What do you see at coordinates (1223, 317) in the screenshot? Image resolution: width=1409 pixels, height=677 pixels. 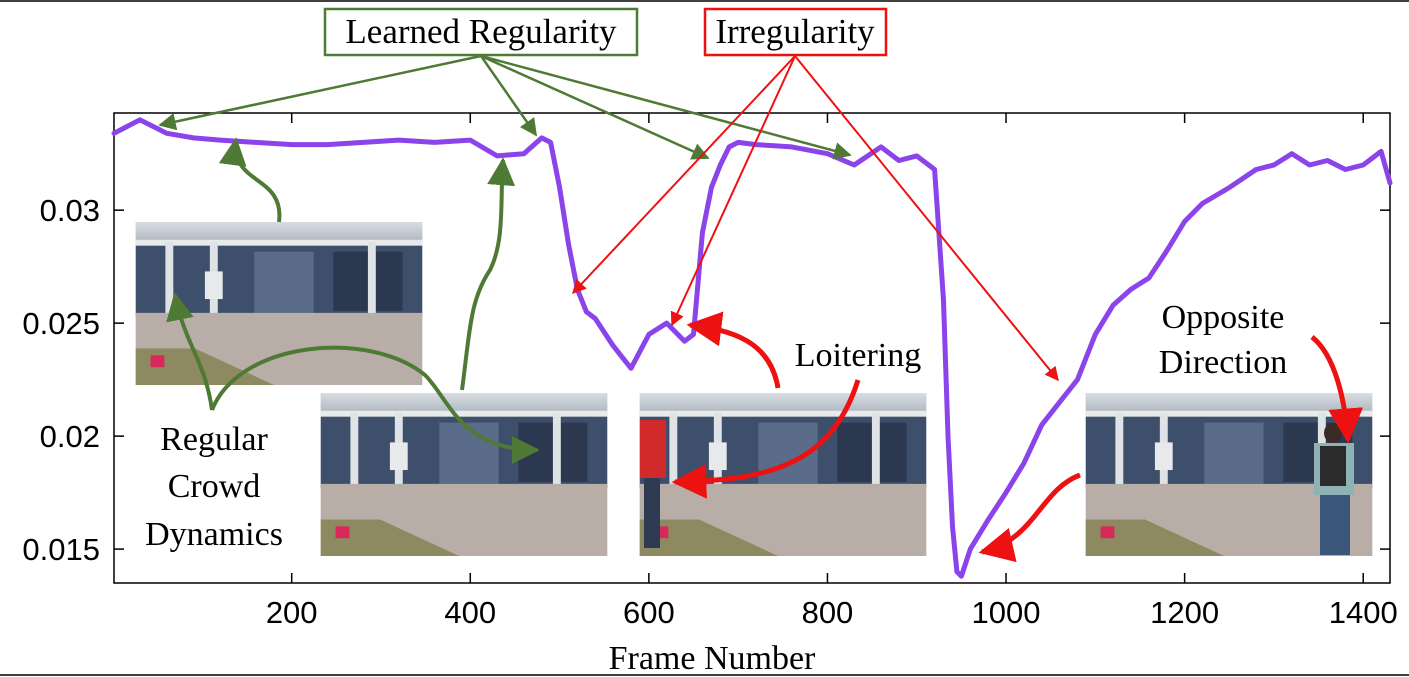 I see `opposite-line-1: Opposite` at bounding box center [1223, 317].